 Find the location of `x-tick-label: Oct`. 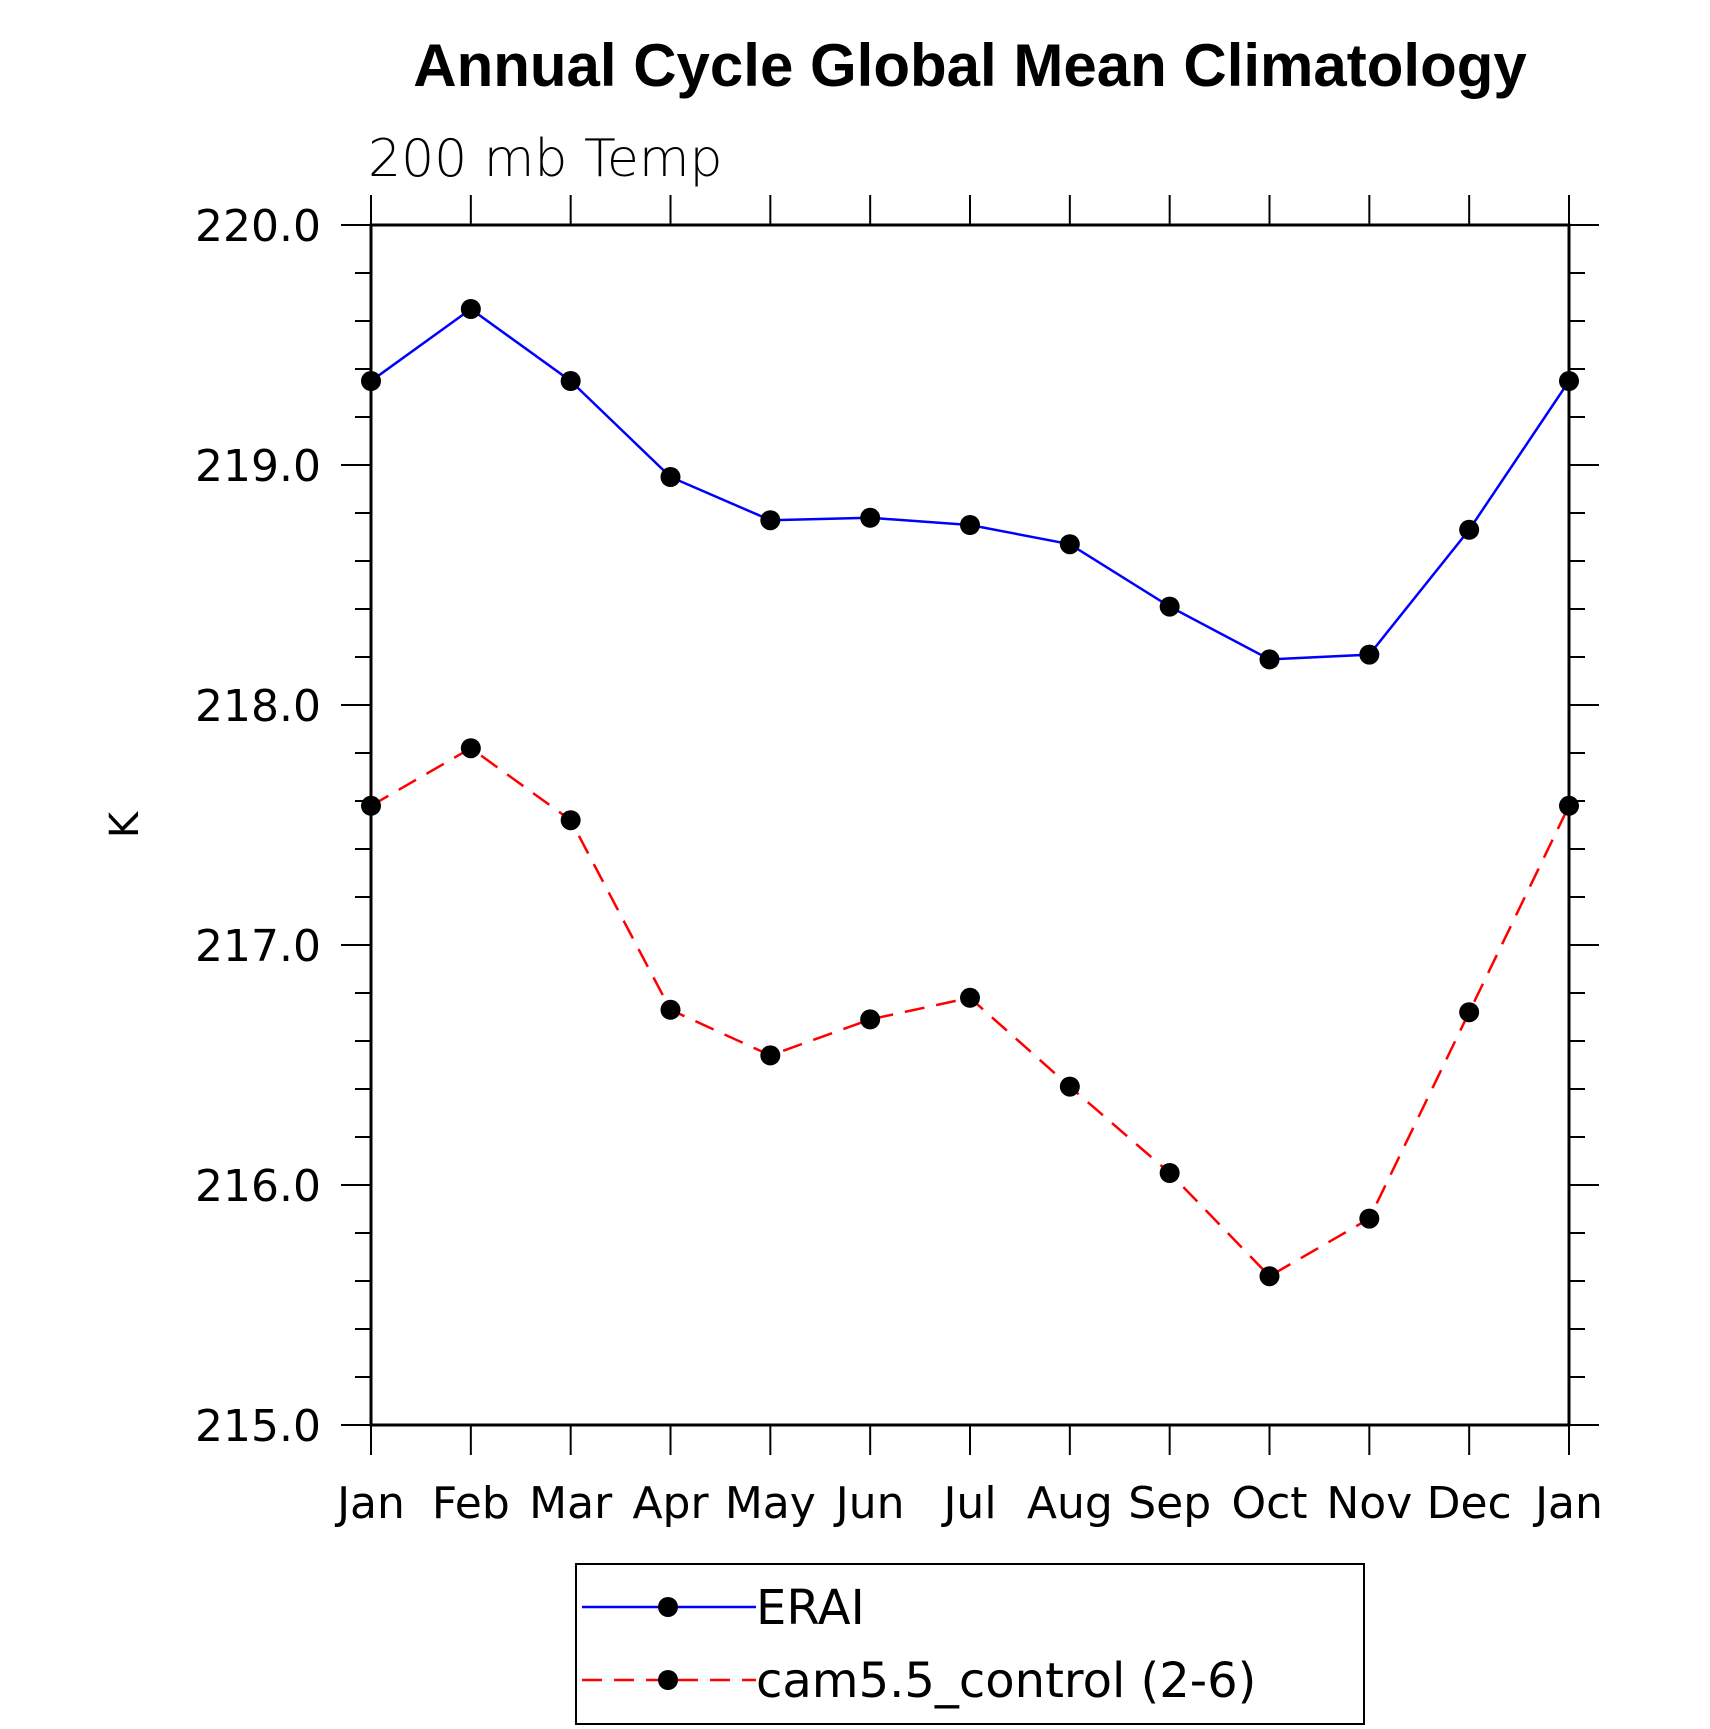

x-tick-label: Oct is located at coordinates (1269, 1503).